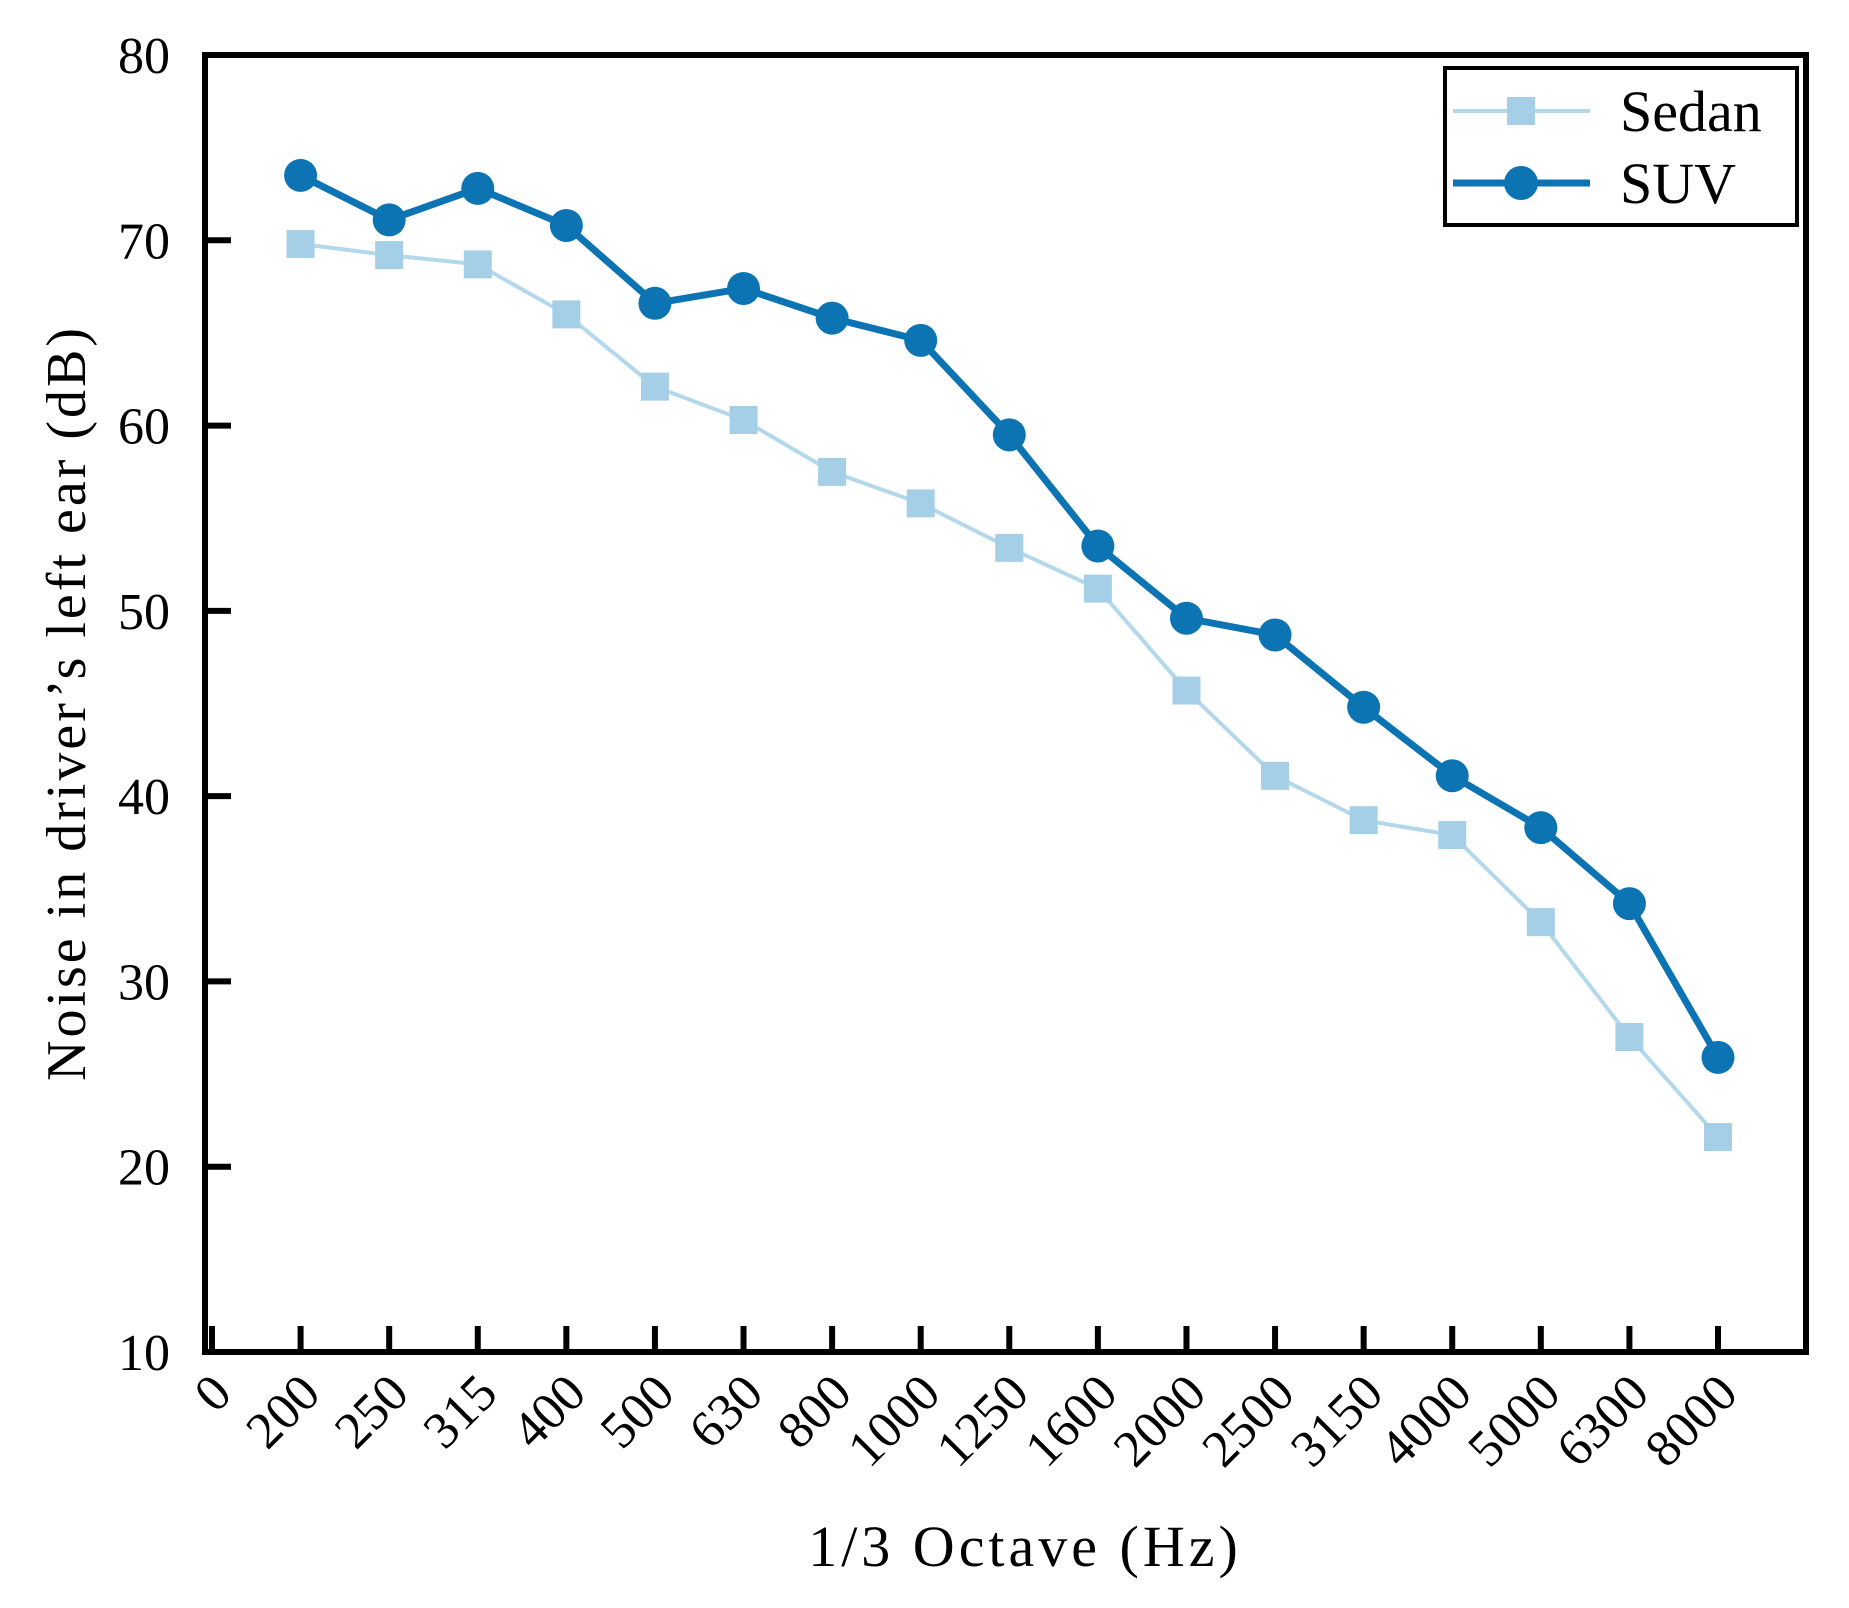 This screenshot has height=1608, width=1849. What do you see at coordinates (1337, 1421) in the screenshot?
I see `x-tick-label-3150: 3150` at bounding box center [1337, 1421].